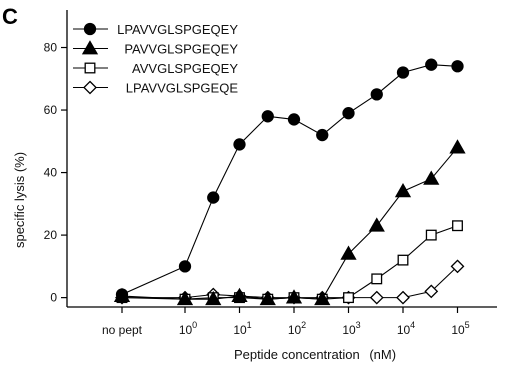 The width and height of the screenshot is (505, 366). I want to click on x-tick-exponent: 0, so click(194, 325).